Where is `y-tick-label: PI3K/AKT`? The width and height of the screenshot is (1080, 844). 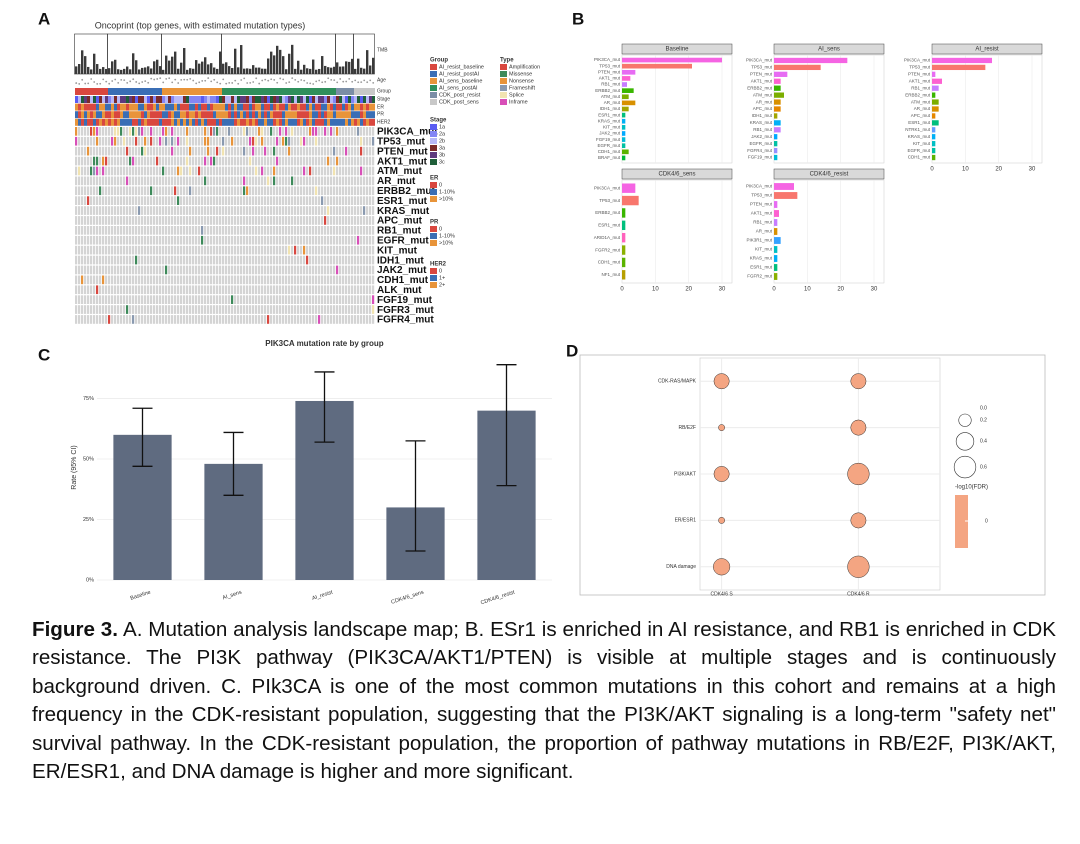
y-tick-label: PI3K/AKT is located at coordinates (685, 474).